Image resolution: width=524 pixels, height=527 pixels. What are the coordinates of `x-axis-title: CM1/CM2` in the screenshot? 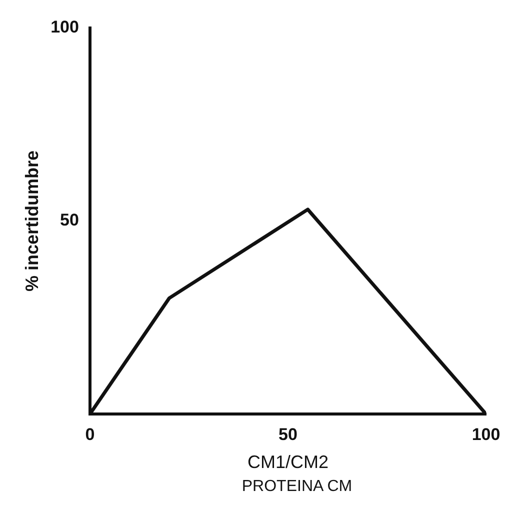 It's located at (287, 462).